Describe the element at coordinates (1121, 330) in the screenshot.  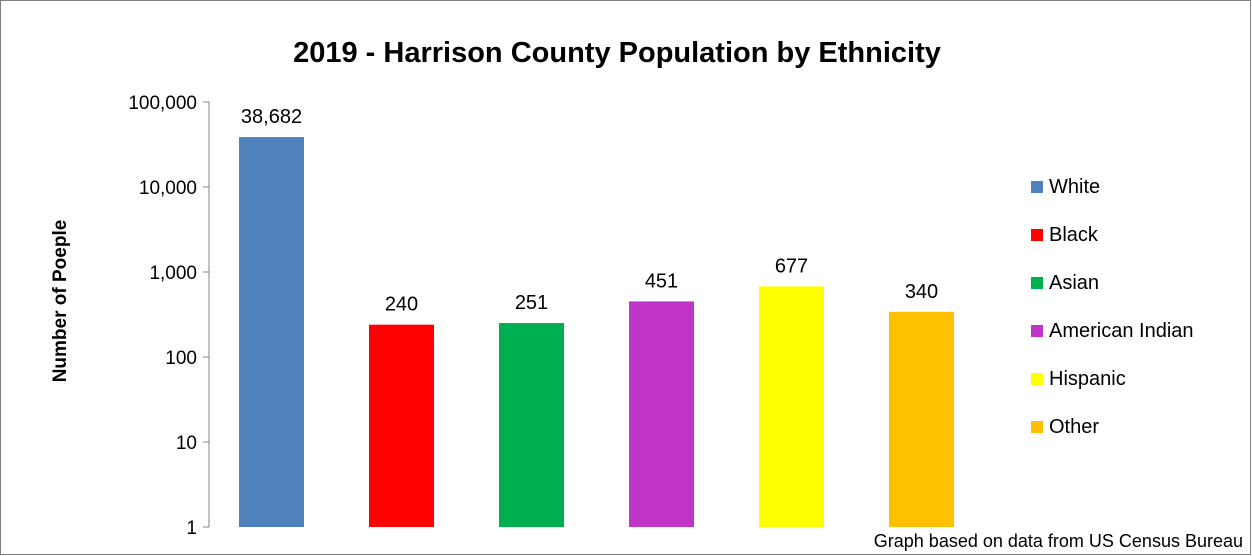
I see `legend-label: American Indian` at that location.